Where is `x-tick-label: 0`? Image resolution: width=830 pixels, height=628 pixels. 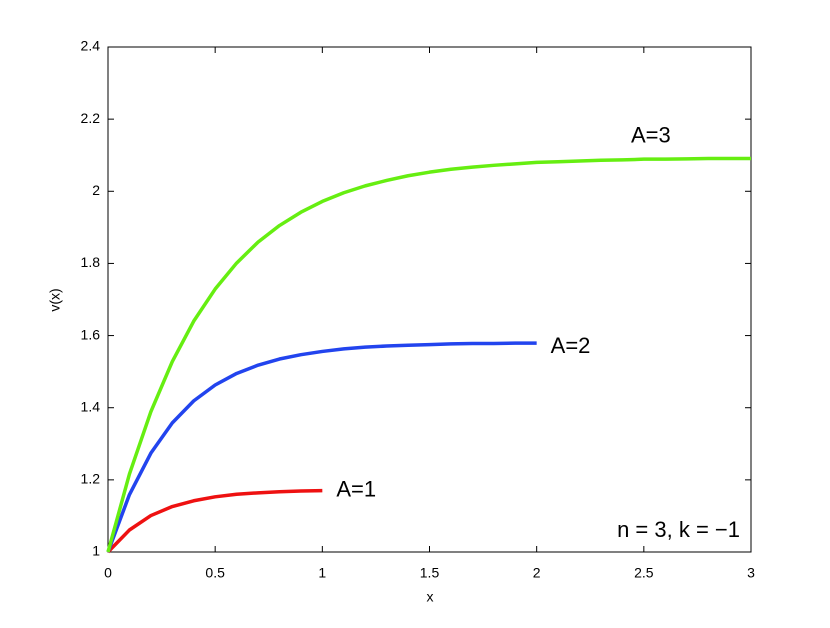
x-tick-label: 0 is located at coordinates (108, 573).